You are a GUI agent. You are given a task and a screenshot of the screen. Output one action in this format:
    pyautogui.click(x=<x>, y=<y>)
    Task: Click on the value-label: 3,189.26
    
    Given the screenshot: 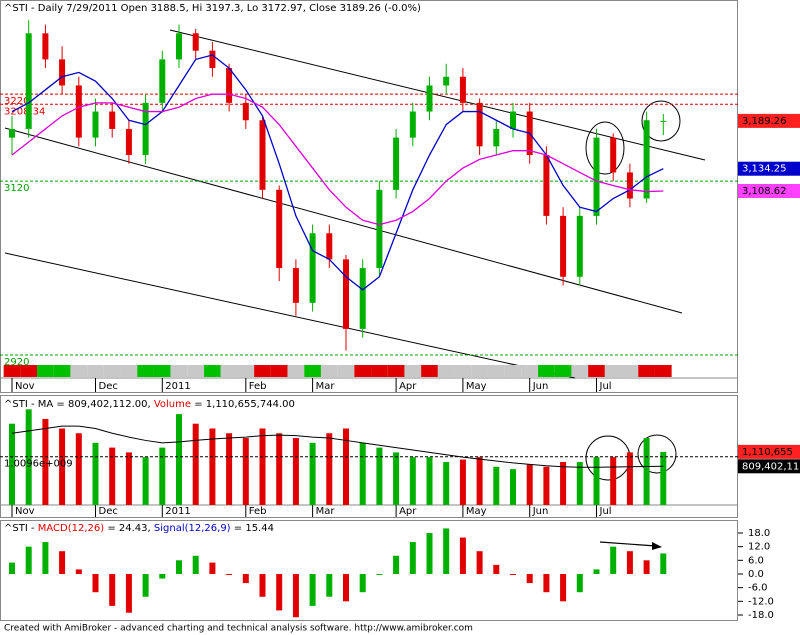 What is the action you would take?
    pyautogui.click(x=764, y=121)
    